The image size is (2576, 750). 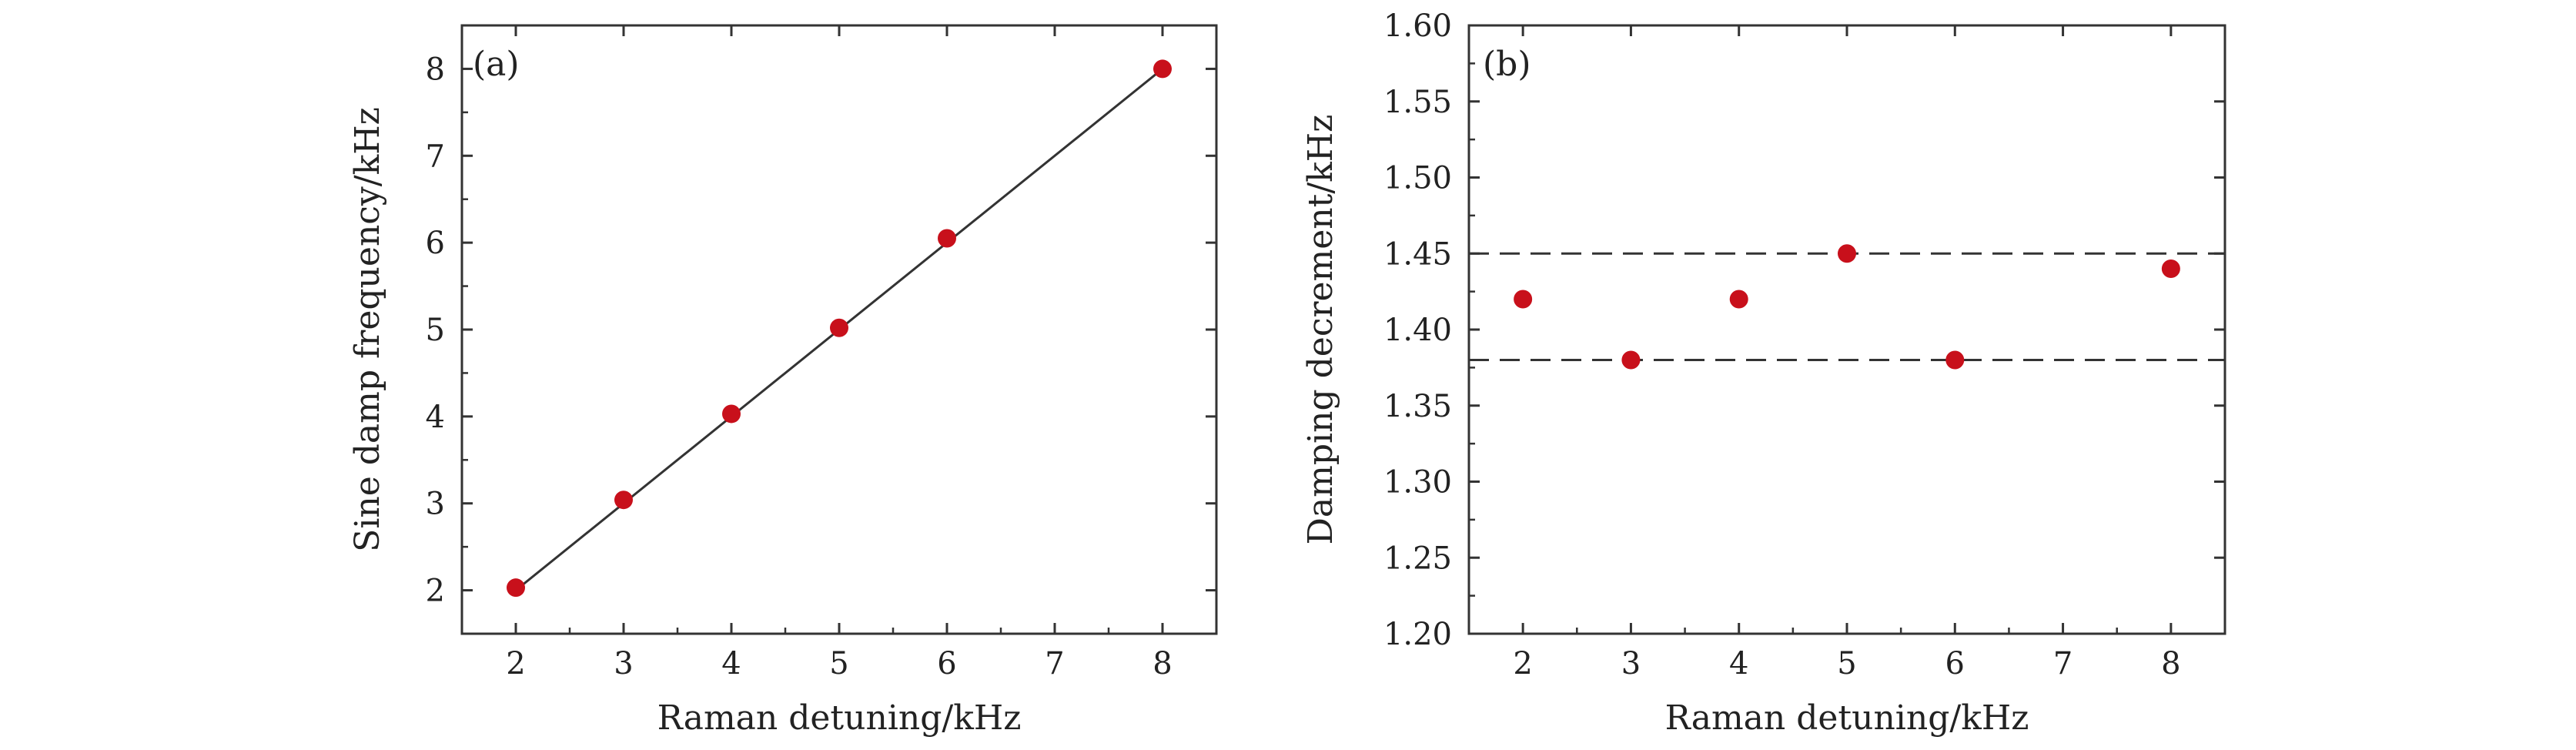 What do you see at coordinates (1055, 663) in the screenshot?
I see `panel-a-x-tick-label: 7` at bounding box center [1055, 663].